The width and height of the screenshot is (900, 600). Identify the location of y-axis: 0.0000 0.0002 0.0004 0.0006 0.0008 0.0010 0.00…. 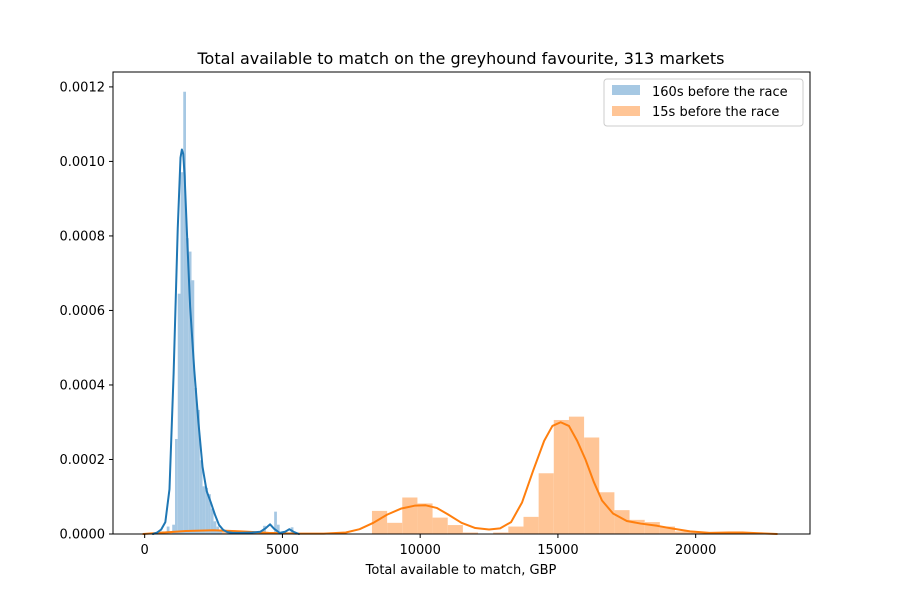
(86, 311).